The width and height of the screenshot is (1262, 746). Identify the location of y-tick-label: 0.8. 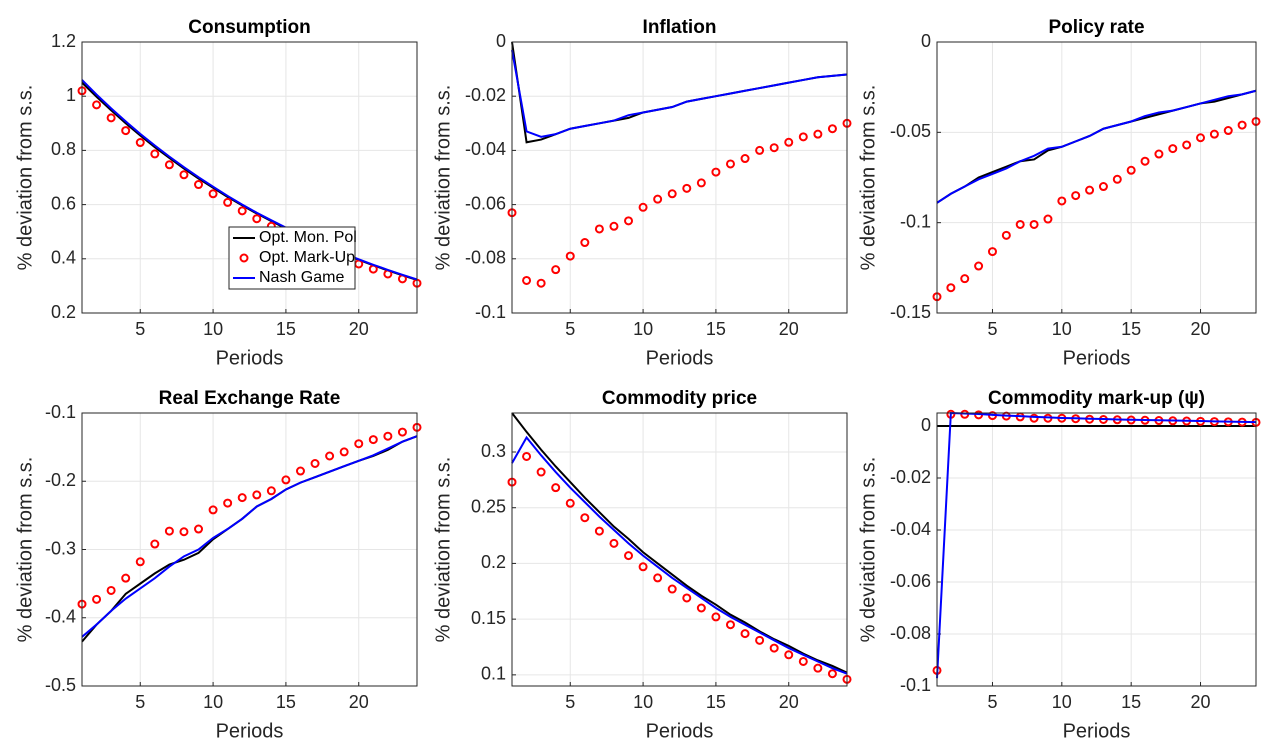
(63, 149).